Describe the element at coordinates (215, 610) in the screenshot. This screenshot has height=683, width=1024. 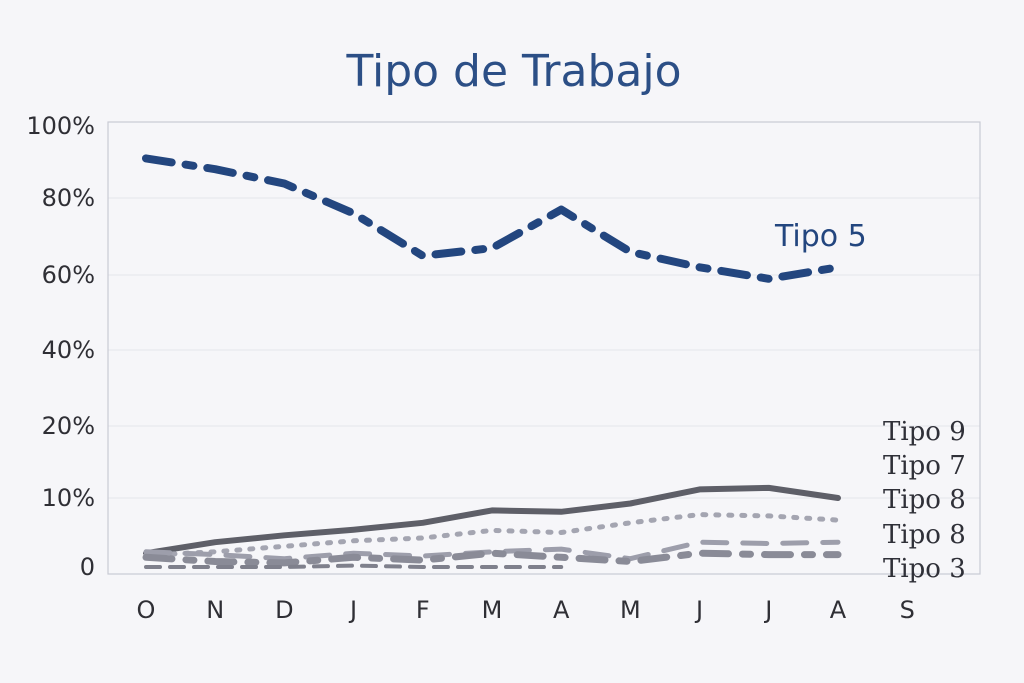
I see `x-tick-label: N` at that location.